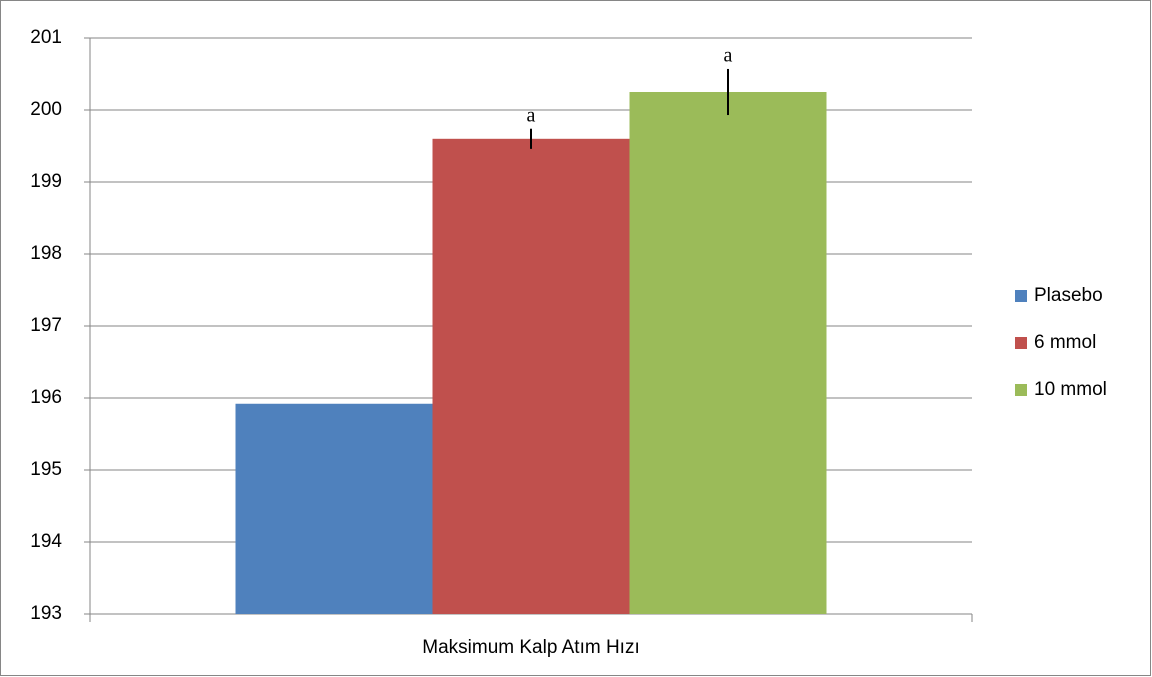 Image resolution: width=1152 pixels, height=677 pixels. What do you see at coordinates (1065, 342) in the screenshot?
I see `legend-label: 6 mmol` at bounding box center [1065, 342].